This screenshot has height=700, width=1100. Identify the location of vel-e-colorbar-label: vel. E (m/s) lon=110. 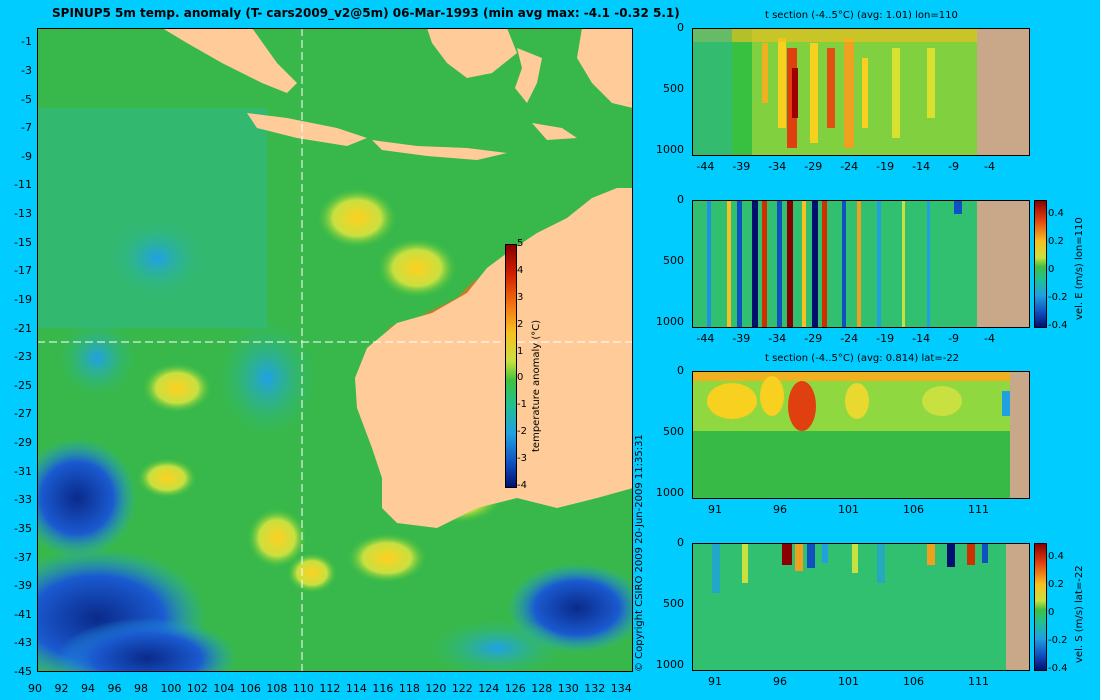
(1079, 268).